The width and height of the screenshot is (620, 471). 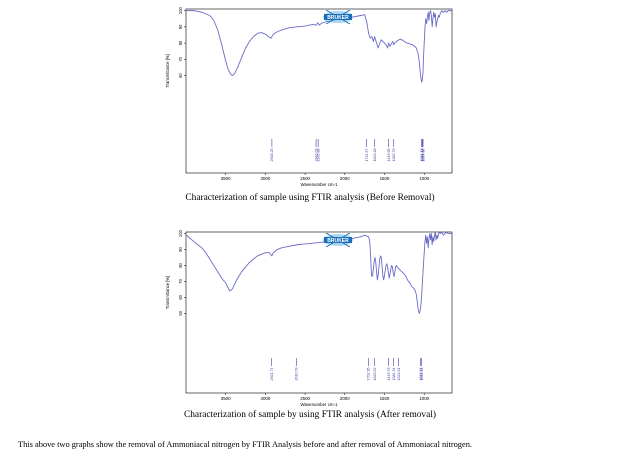 I want to click on peak-label: 1024.14, so click(x=423, y=155).